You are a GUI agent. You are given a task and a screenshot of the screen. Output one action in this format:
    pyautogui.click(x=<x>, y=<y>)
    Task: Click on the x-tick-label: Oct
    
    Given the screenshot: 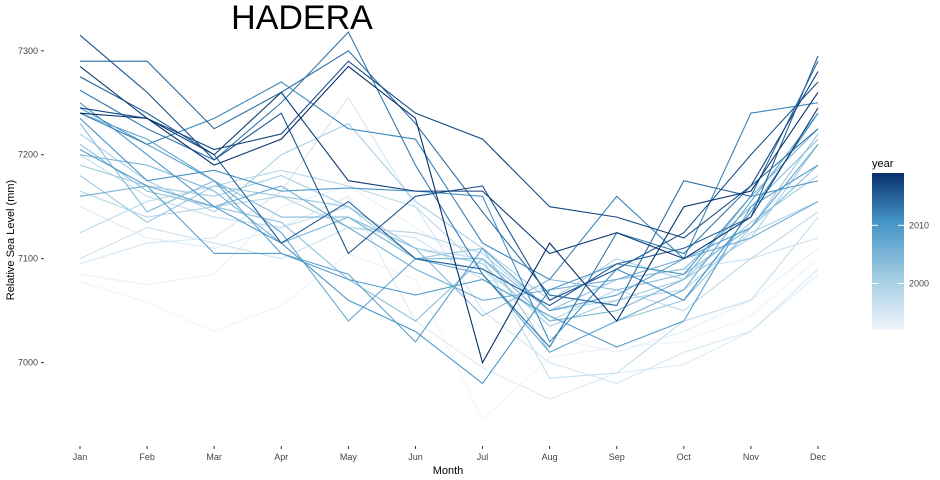 What is the action you would take?
    pyautogui.click(x=684, y=457)
    